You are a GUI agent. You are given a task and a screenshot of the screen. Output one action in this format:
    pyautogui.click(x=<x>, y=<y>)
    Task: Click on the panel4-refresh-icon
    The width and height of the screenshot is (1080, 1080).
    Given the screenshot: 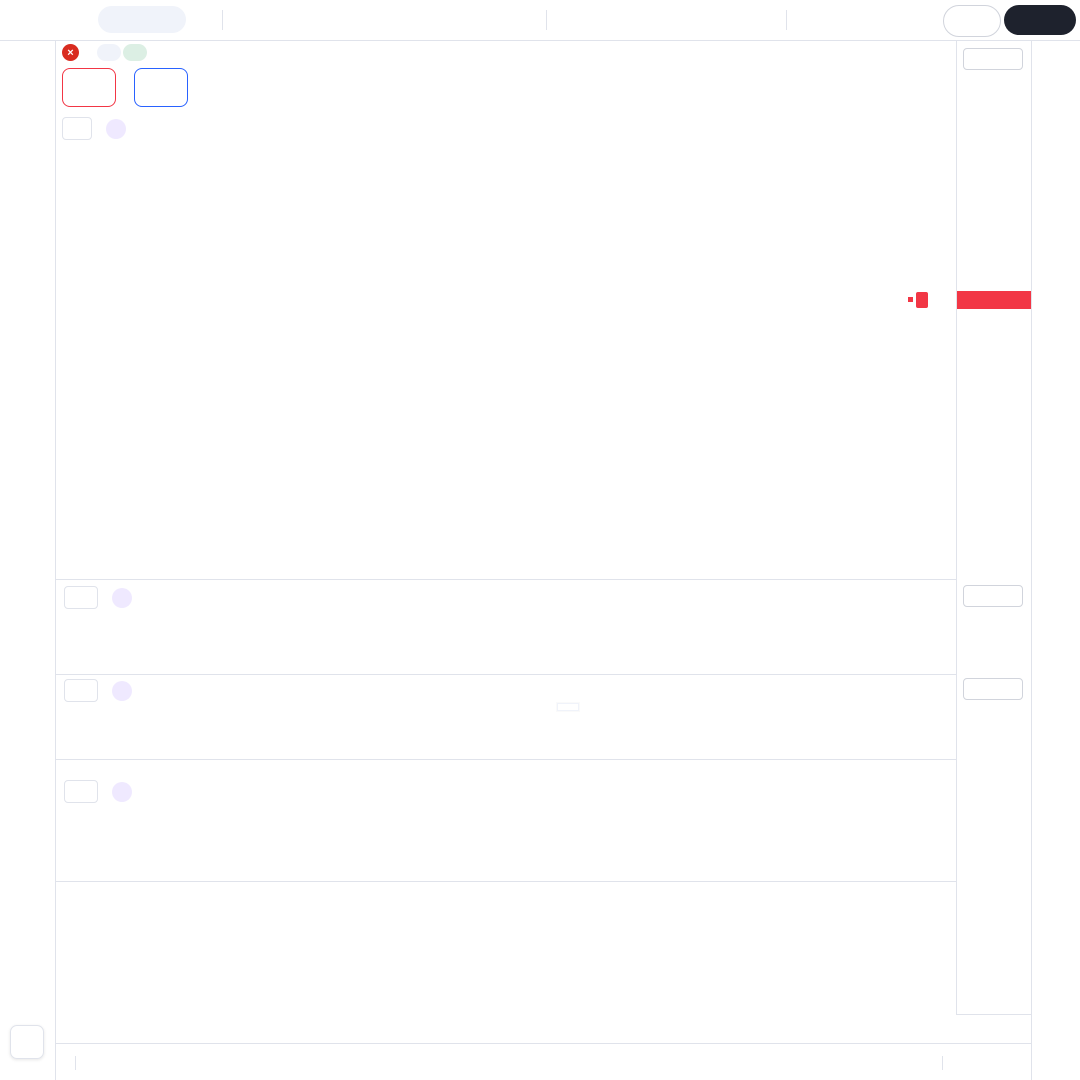 What is the action you would take?
    pyautogui.click(x=122, y=791)
    